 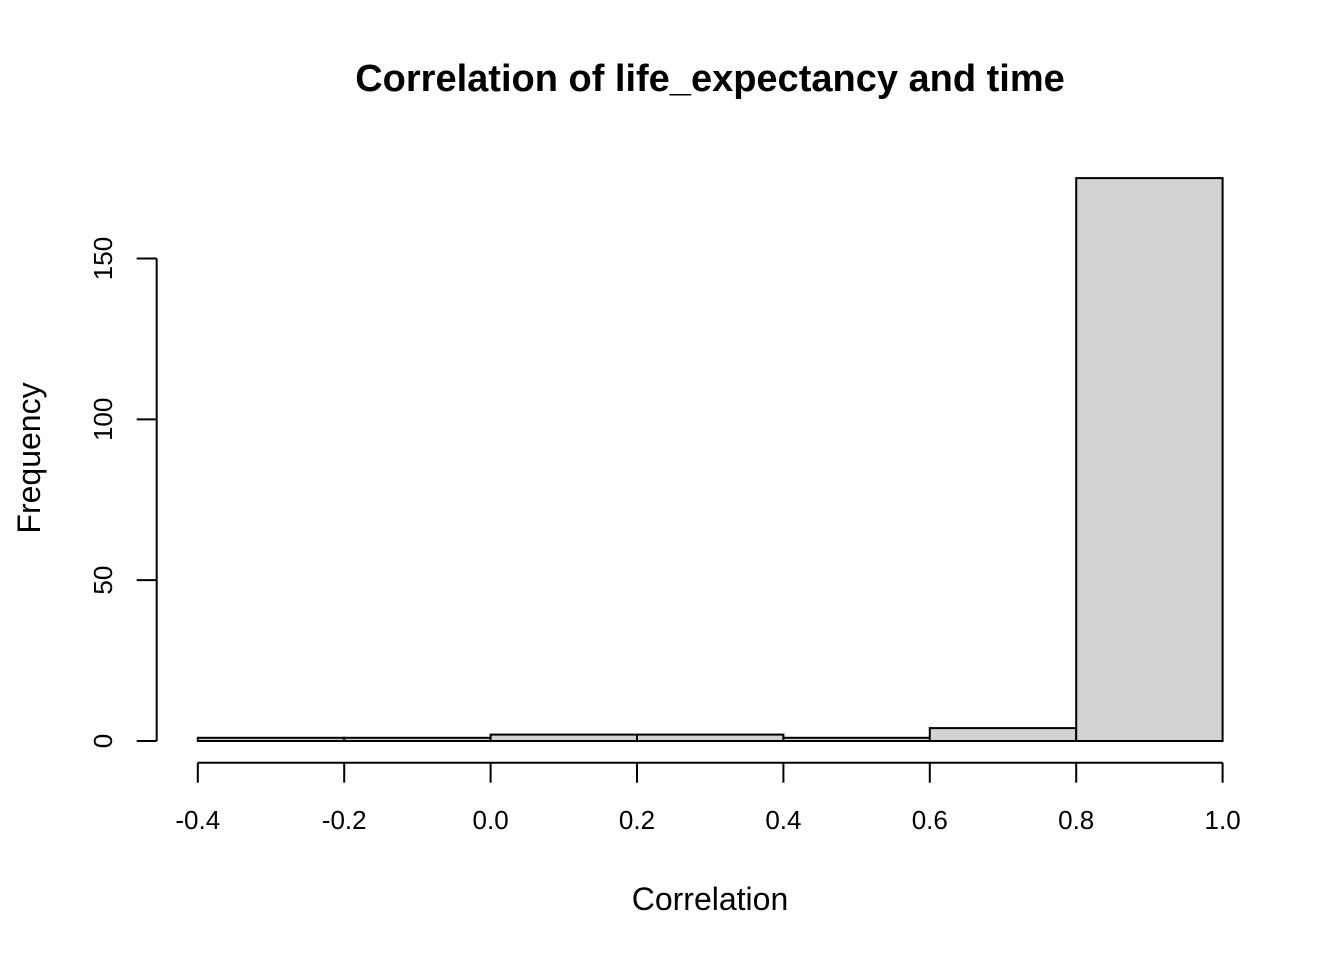 I want to click on x-tick-label: 0.4, so click(x=783, y=820).